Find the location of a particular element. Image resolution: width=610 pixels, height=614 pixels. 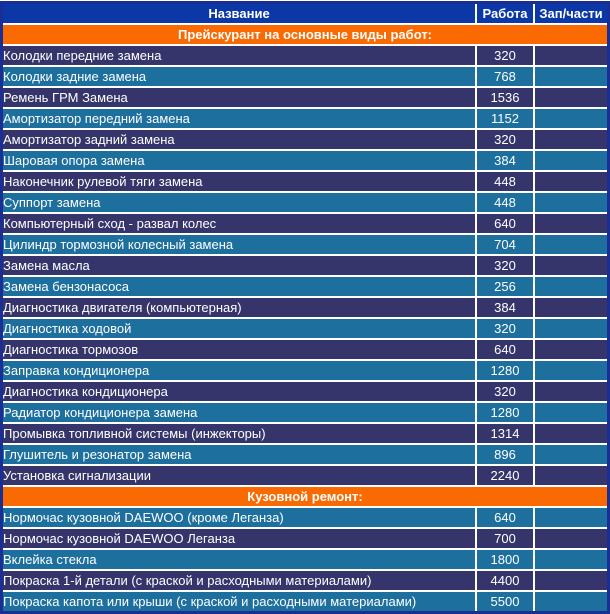

service-name: Диагностика кондиционера is located at coordinates (238, 391).